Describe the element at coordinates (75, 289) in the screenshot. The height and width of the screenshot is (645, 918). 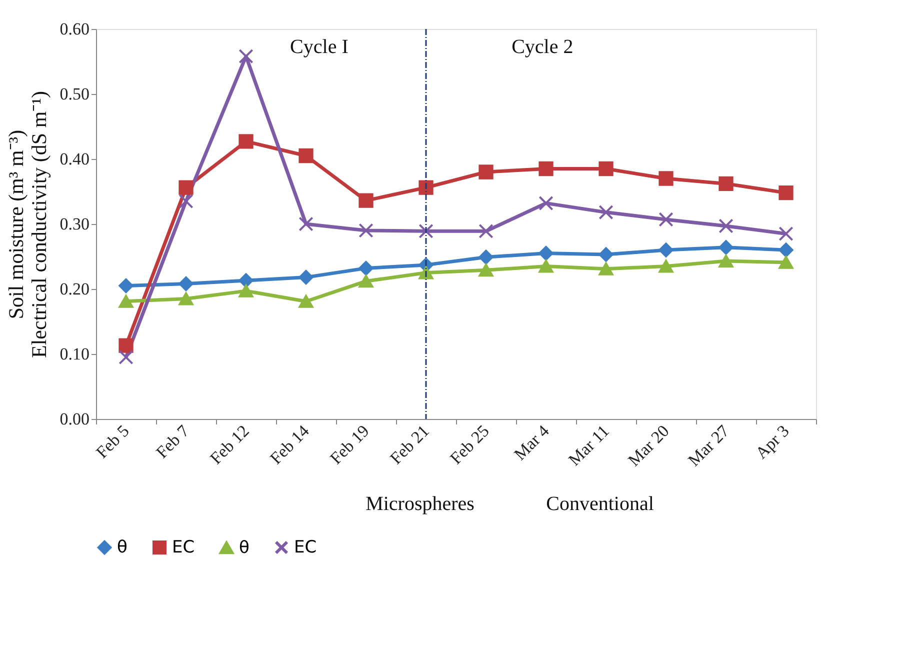
I see `y-tick-label: 0.20` at that location.